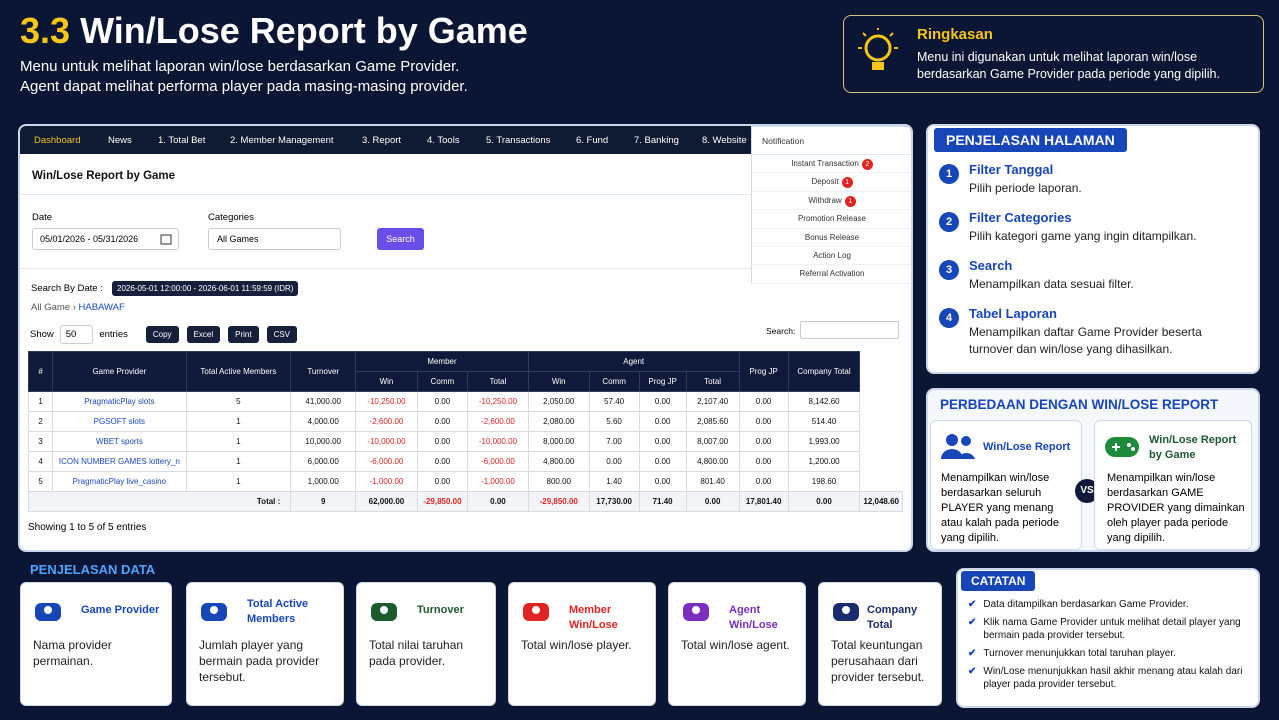 The image size is (1279, 720). I want to click on page-size: 50, so click(76, 334).